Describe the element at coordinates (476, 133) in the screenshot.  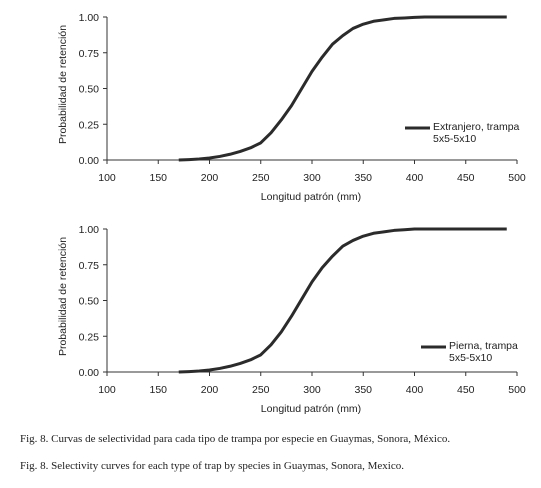
I see `legend-label: Extranjero, trampa 5x5-5x10` at that location.